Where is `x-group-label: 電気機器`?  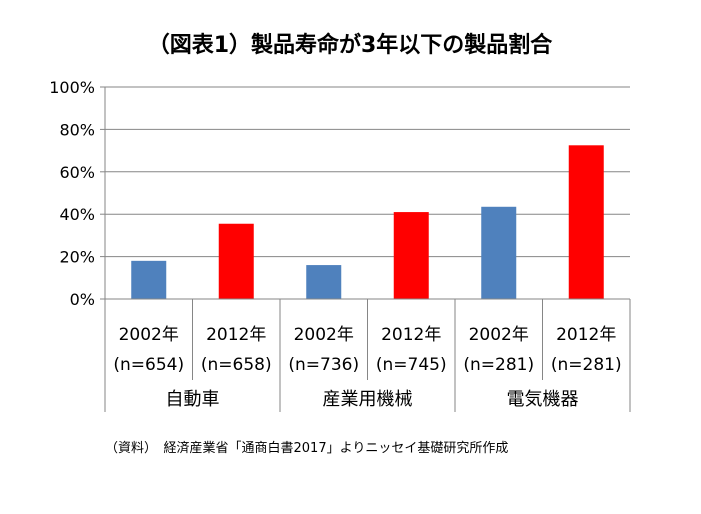
x-group-label: 電気機器 is located at coordinates (543, 399).